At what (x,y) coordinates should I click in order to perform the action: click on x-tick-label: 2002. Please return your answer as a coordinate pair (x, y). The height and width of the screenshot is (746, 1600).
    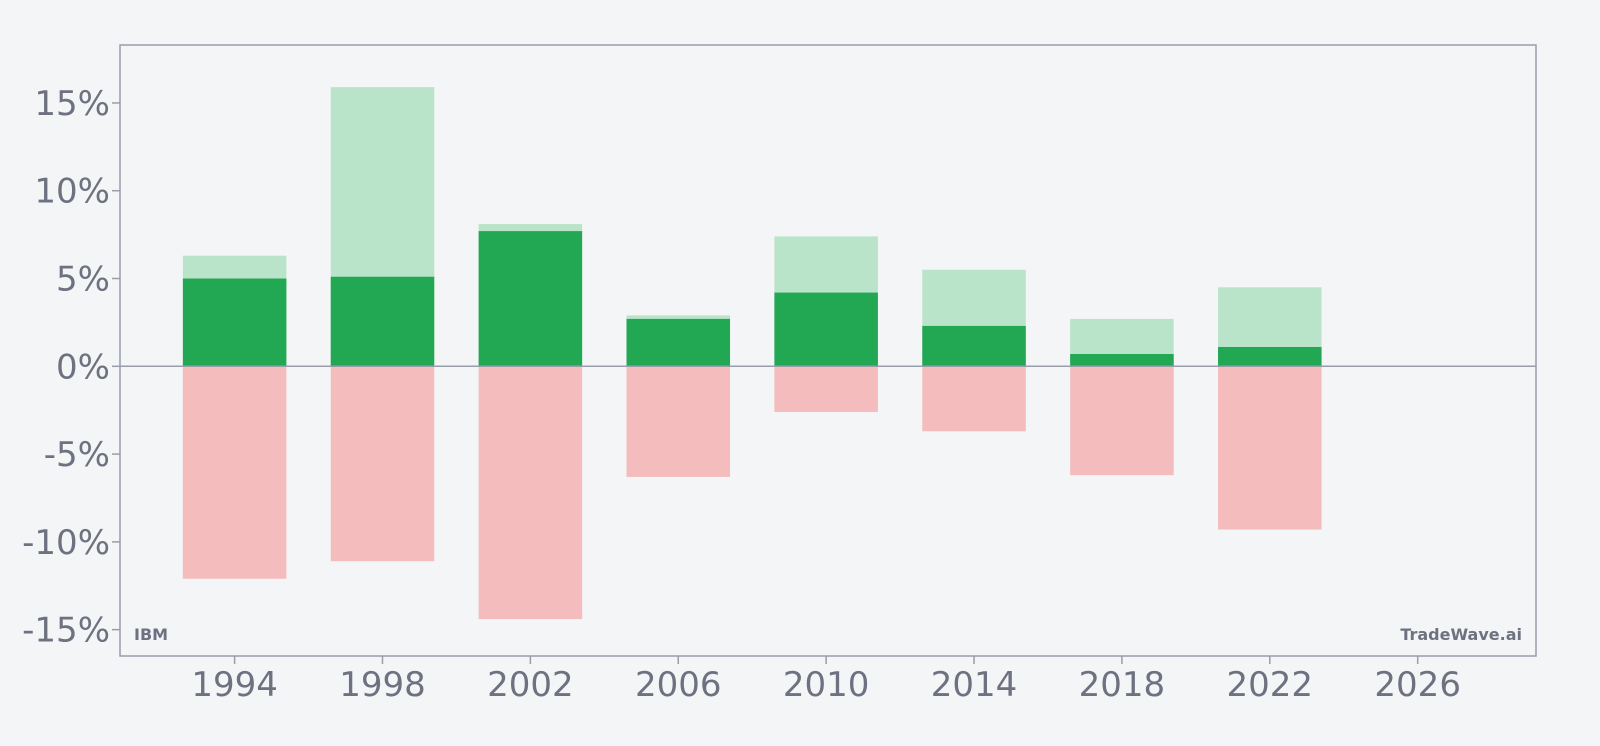
    Looking at the image, I should click on (530, 685).